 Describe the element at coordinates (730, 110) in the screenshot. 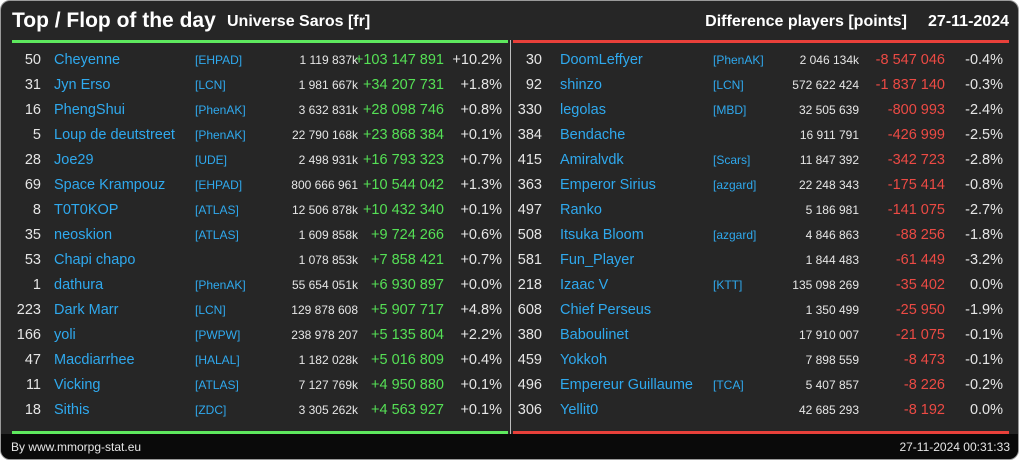

I see `alliance-tag-link: [MBD]` at that location.